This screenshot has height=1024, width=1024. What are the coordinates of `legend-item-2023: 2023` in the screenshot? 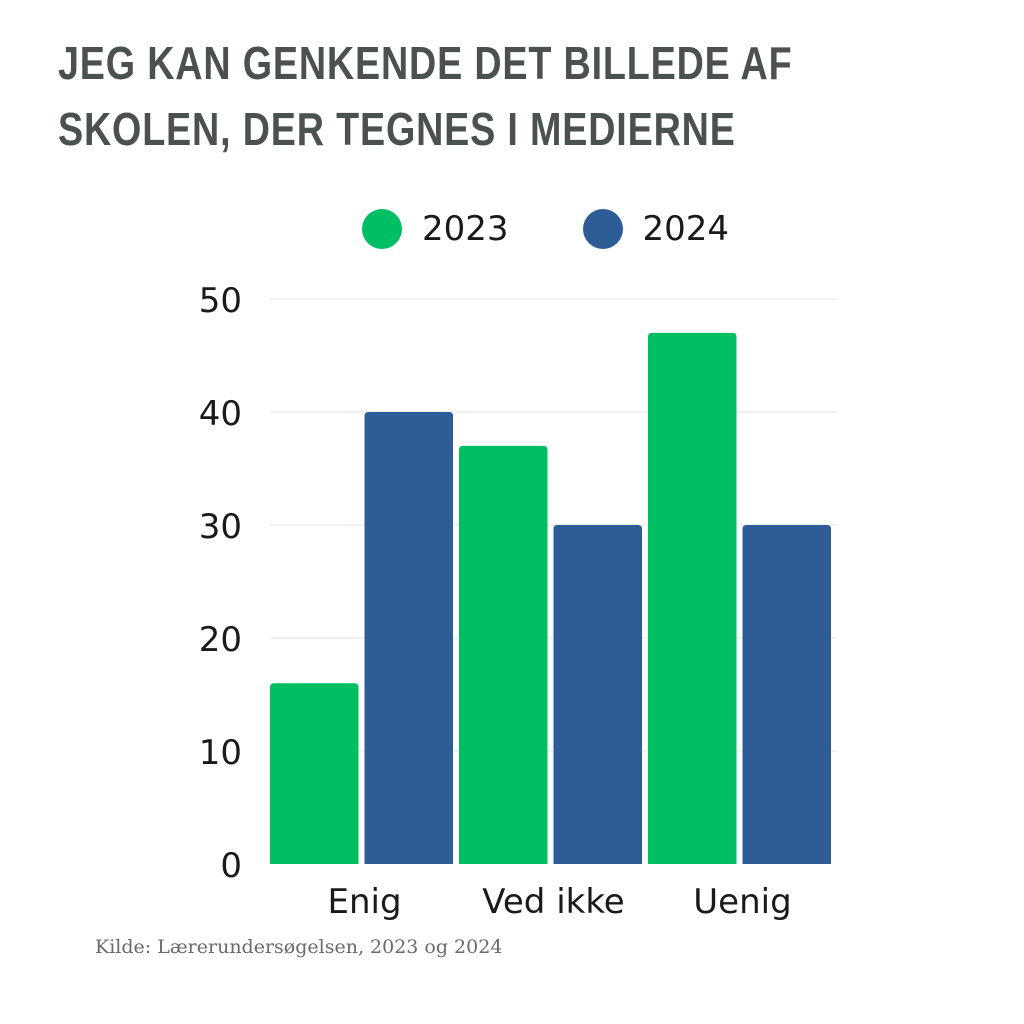 It's located at (435, 229).